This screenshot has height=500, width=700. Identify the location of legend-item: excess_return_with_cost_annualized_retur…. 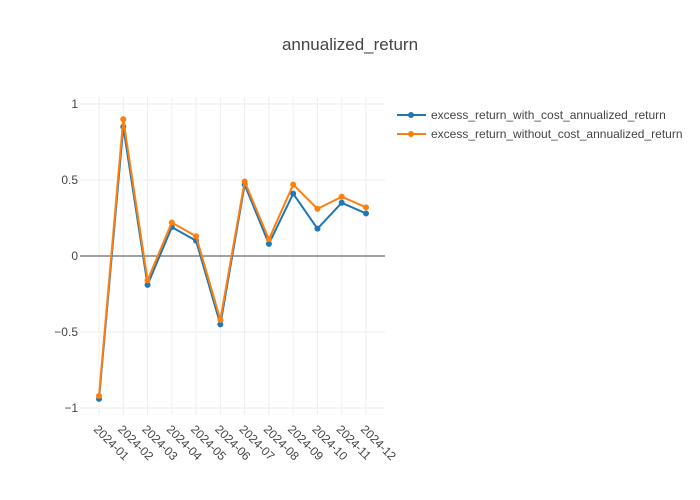
(531, 115).